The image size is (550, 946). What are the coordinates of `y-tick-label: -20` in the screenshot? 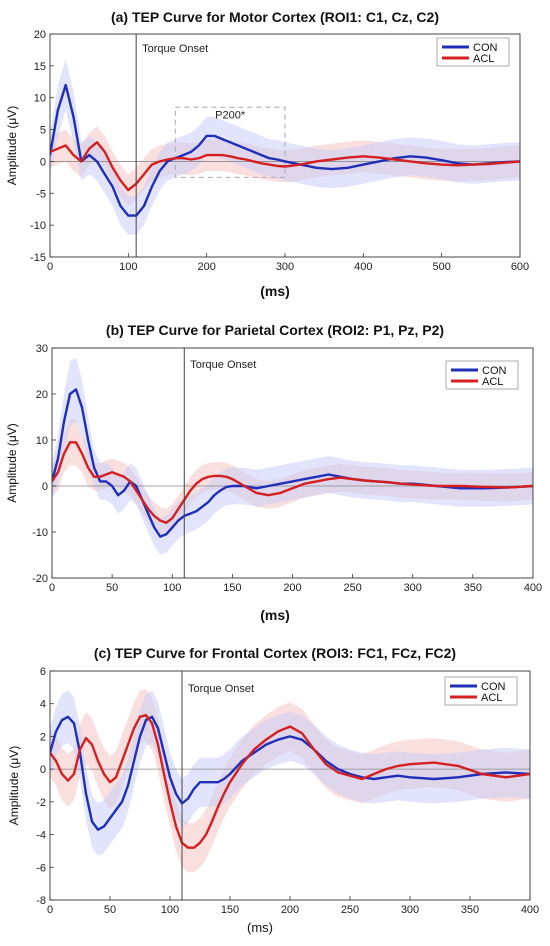 It's located at (40, 579).